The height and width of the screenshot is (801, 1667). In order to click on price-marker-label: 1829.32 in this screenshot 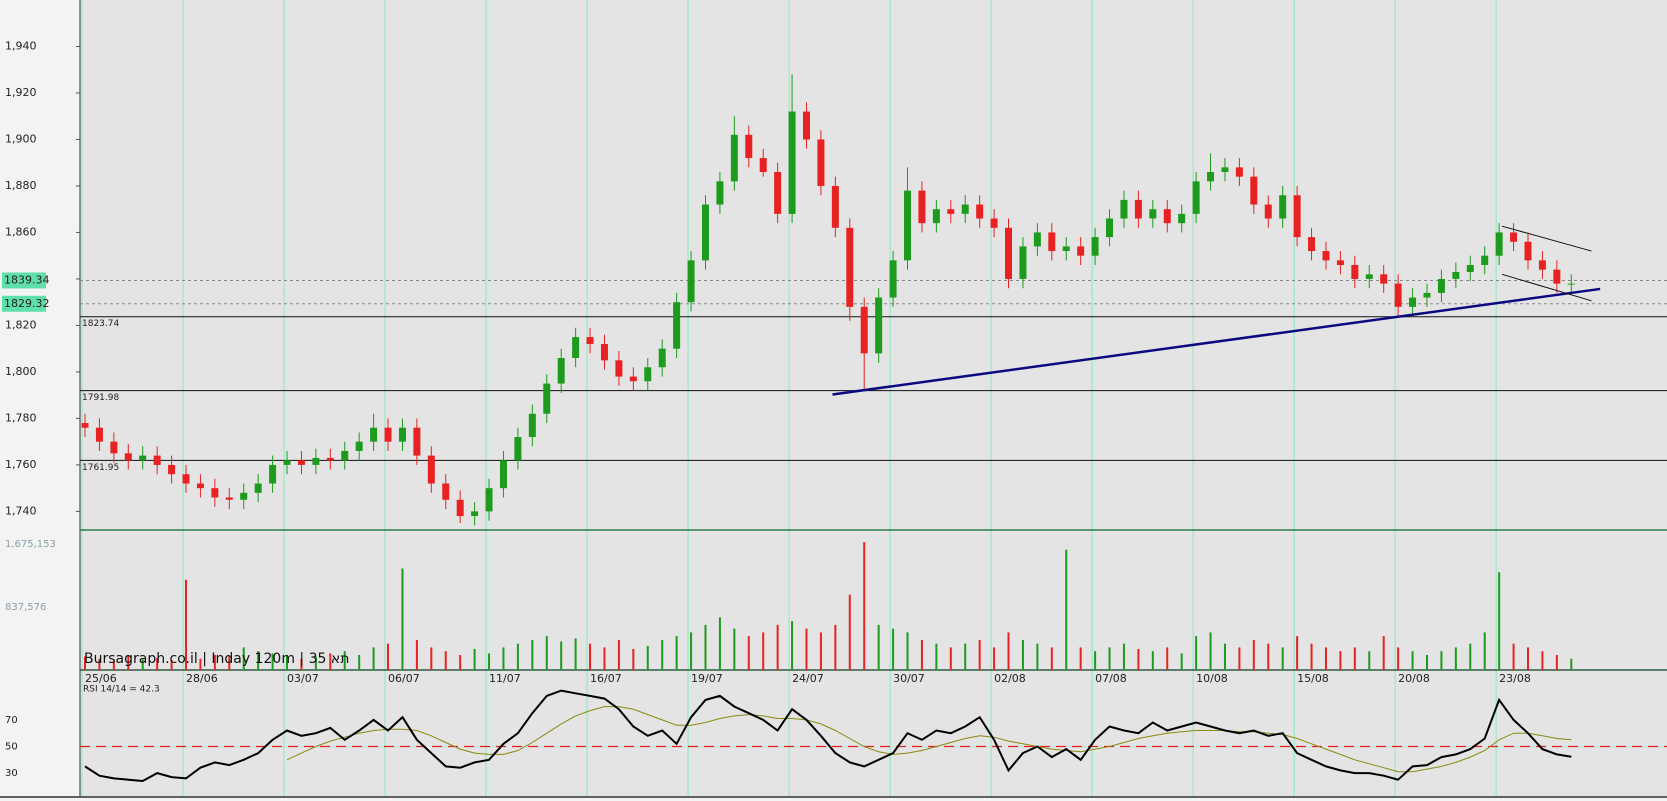, I will do `click(27, 303)`.